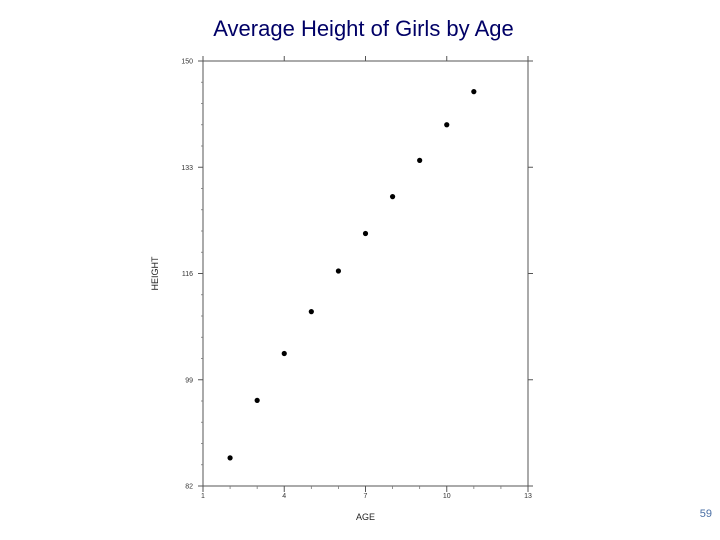  I want to click on x-axis-title: AGE, so click(365, 517).